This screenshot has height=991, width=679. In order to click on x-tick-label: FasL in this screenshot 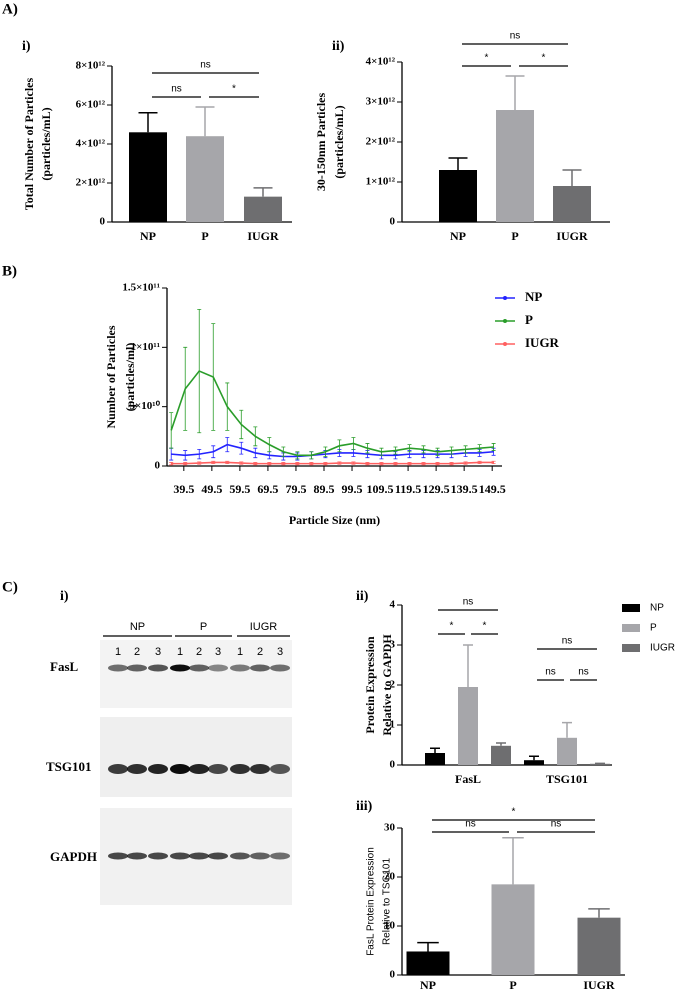, I will do `click(468, 779)`.